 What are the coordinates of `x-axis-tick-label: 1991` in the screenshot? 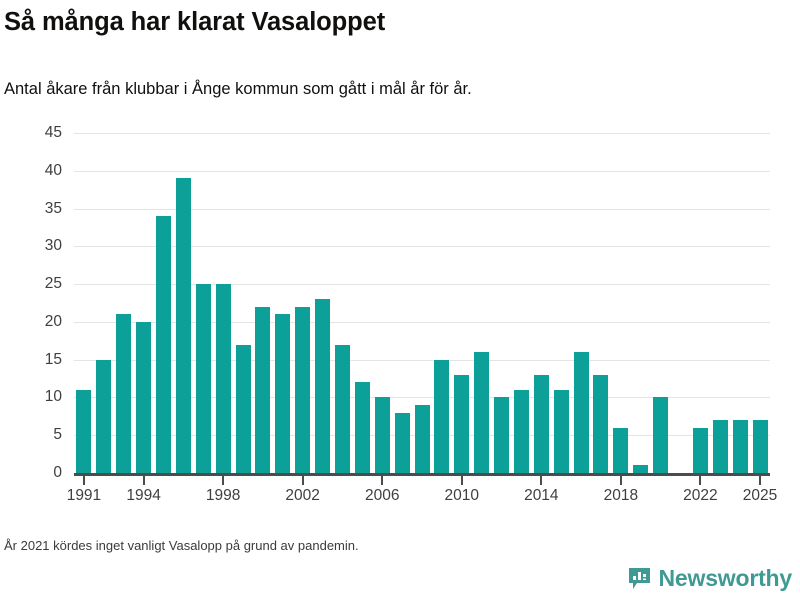 It's located at (84, 495).